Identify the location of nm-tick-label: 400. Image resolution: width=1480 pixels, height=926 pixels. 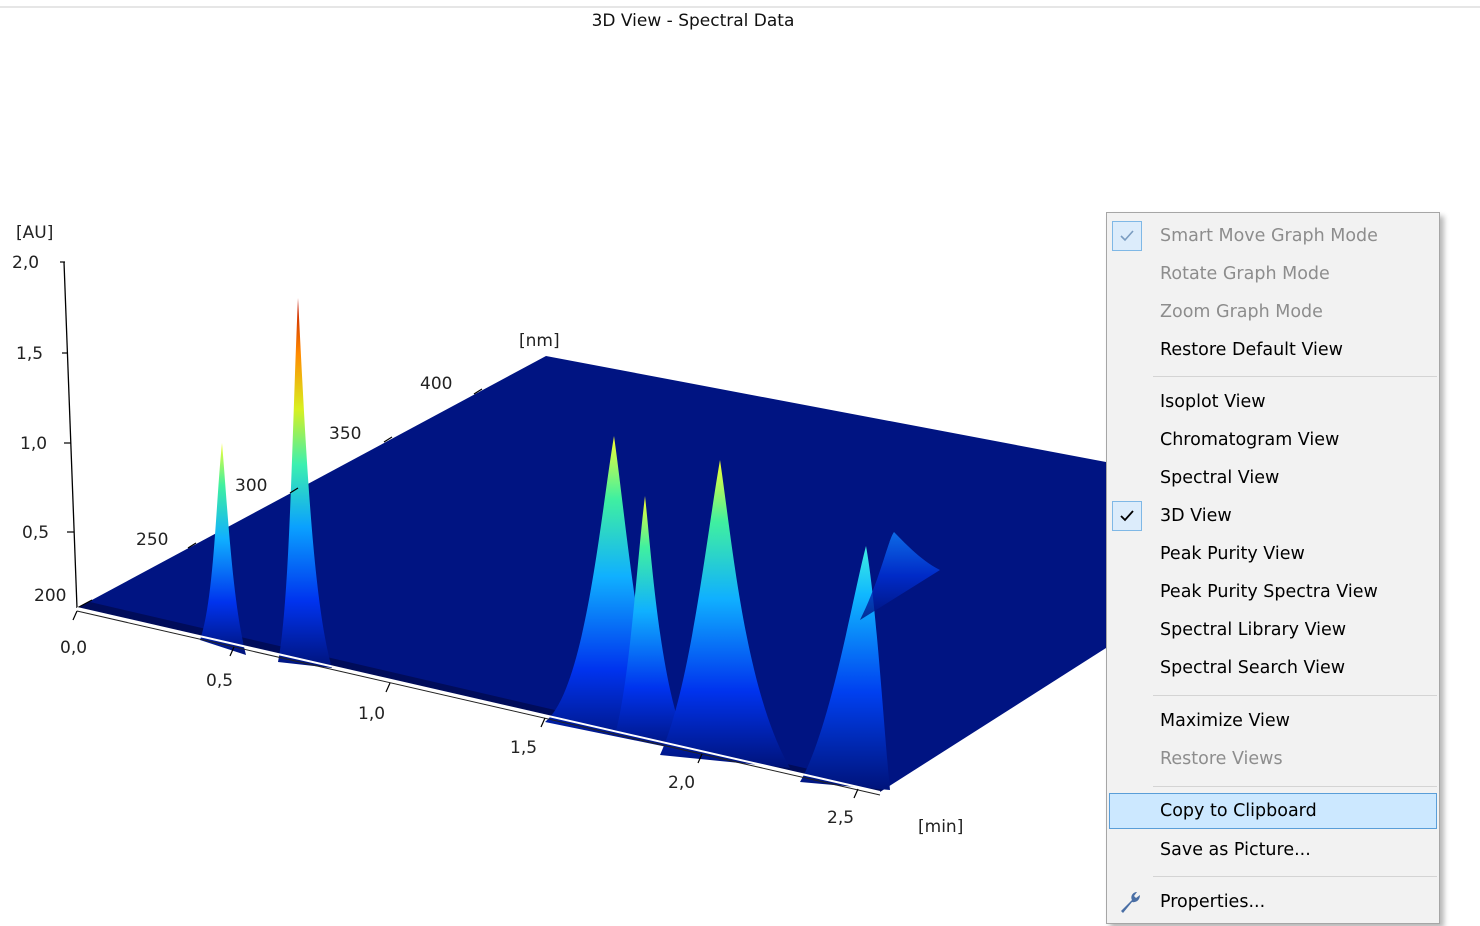
(436, 384).